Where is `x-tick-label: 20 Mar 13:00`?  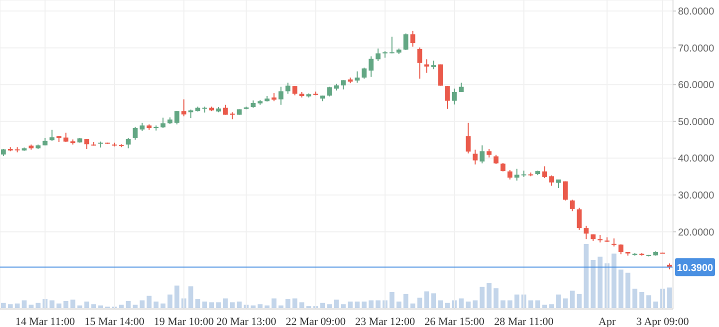 x-tick-label: 20 Mar 13:00 is located at coordinates (246, 321).